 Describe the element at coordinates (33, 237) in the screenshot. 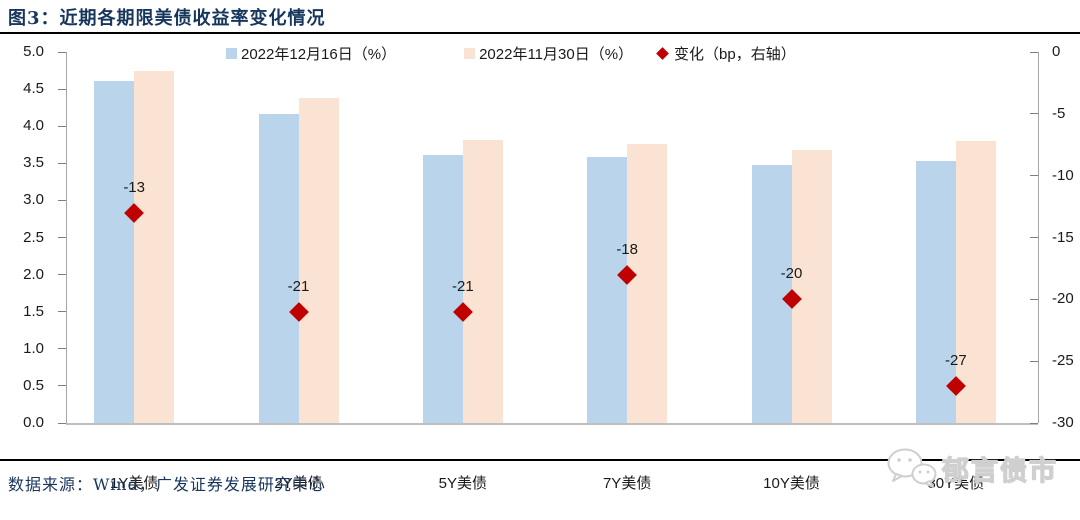

I see `left-axis-tick-label: 2.5` at that location.